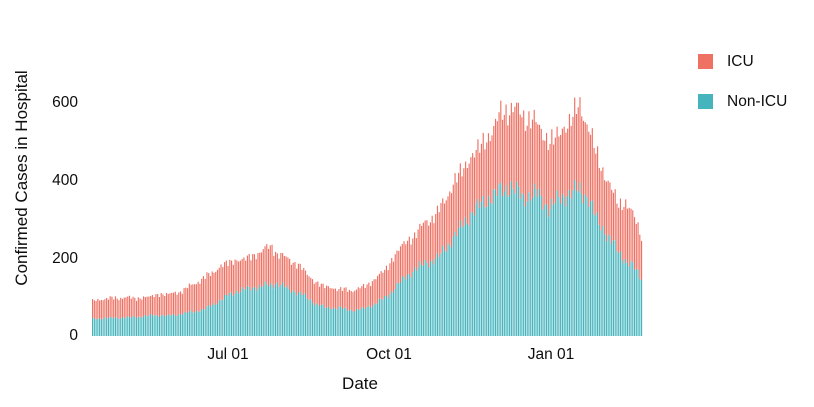 The width and height of the screenshot is (814, 407). Describe the element at coordinates (65, 180) in the screenshot. I see `y-tick-label-400: 400` at that location.